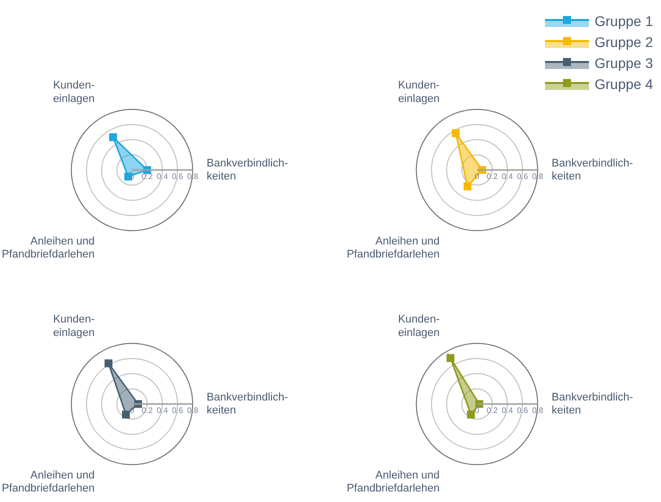  Describe the element at coordinates (623, 42) in the screenshot. I see `legend-label: Gruppe 2` at that location.